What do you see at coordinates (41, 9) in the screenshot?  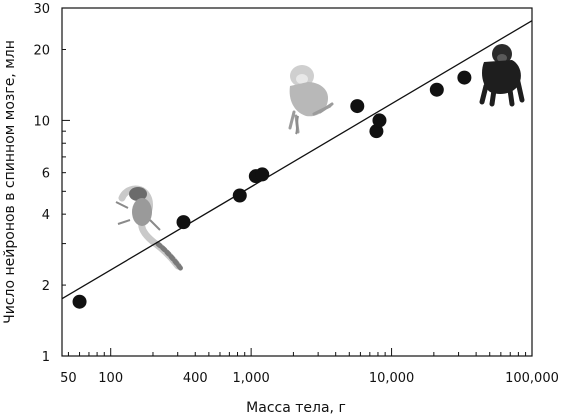 I see `y-tick-label: 30` at bounding box center [41, 9].